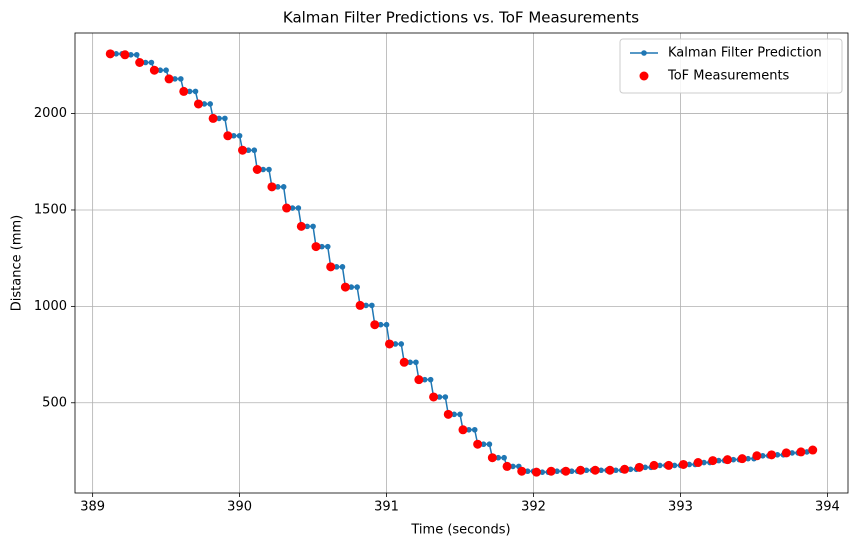 The height and width of the screenshot is (551, 859). Describe the element at coordinates (92, 507) in the screenshot. I see `x-tick-label: 389` at that location.